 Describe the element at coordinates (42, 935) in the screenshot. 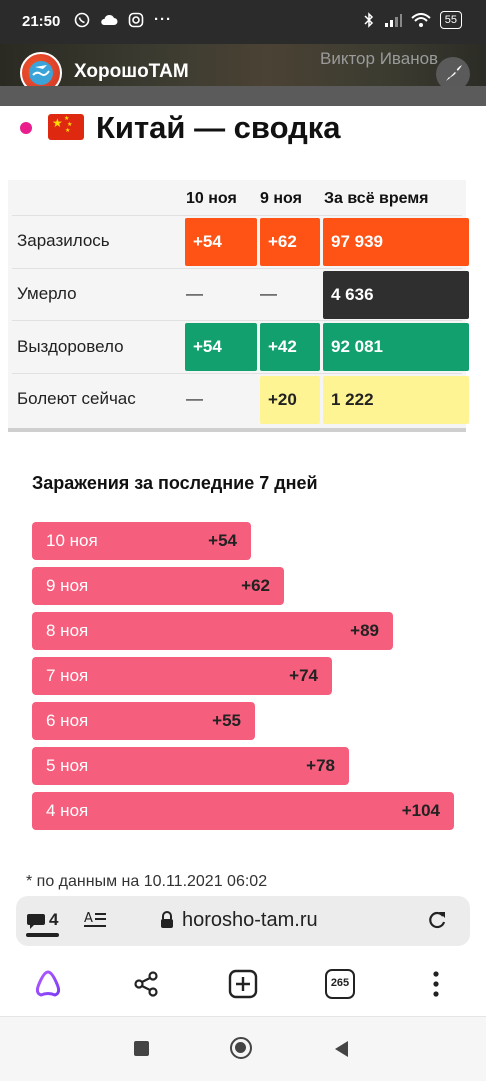

I see `comment-underline` at that location.